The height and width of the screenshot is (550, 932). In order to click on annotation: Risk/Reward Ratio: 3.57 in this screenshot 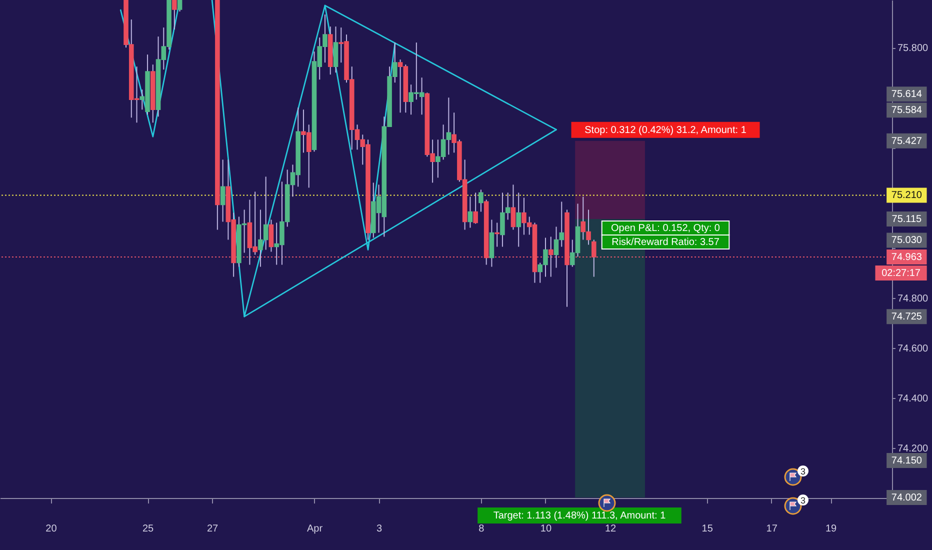, I will do `click(666, 242)`.